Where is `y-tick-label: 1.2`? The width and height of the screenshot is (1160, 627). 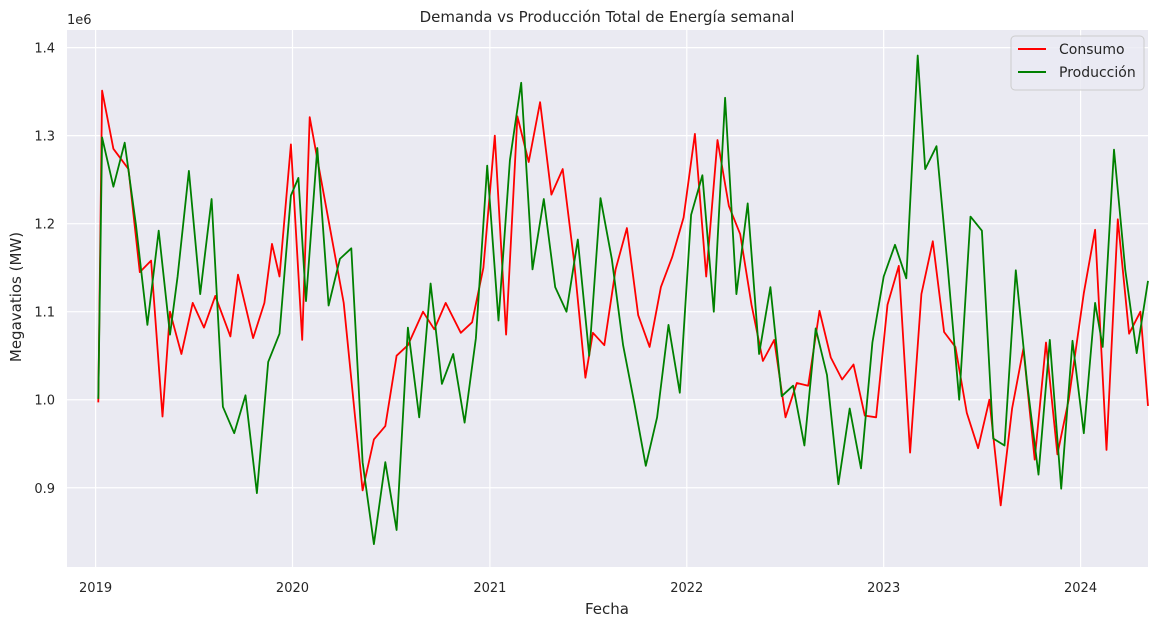
y-tick-label: 1.2 is located at coordinates (44, 225).